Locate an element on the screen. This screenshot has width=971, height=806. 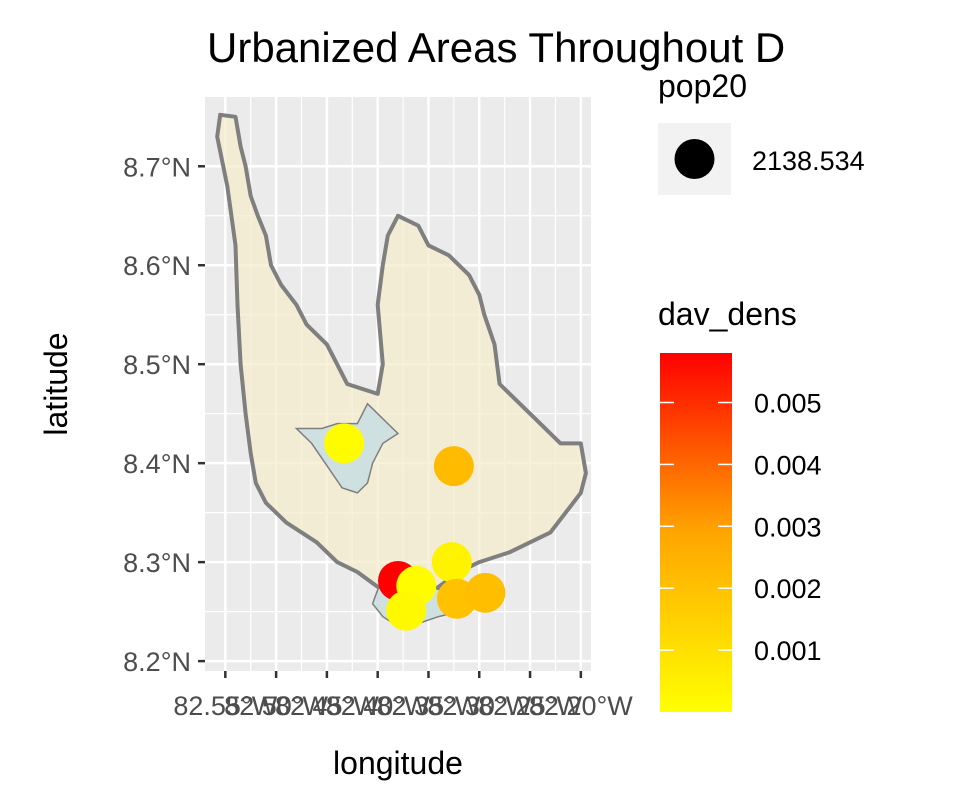
x-tick-label: 82.30°W is located at coordinates (479, 706).